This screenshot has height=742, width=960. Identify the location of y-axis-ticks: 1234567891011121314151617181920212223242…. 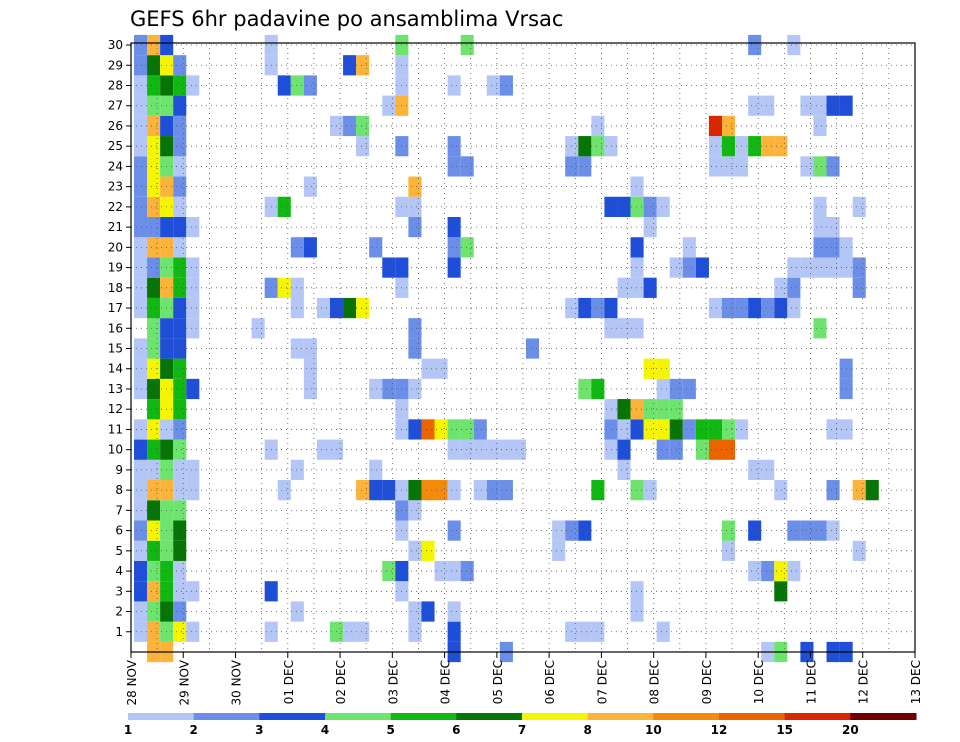
(119, 338).